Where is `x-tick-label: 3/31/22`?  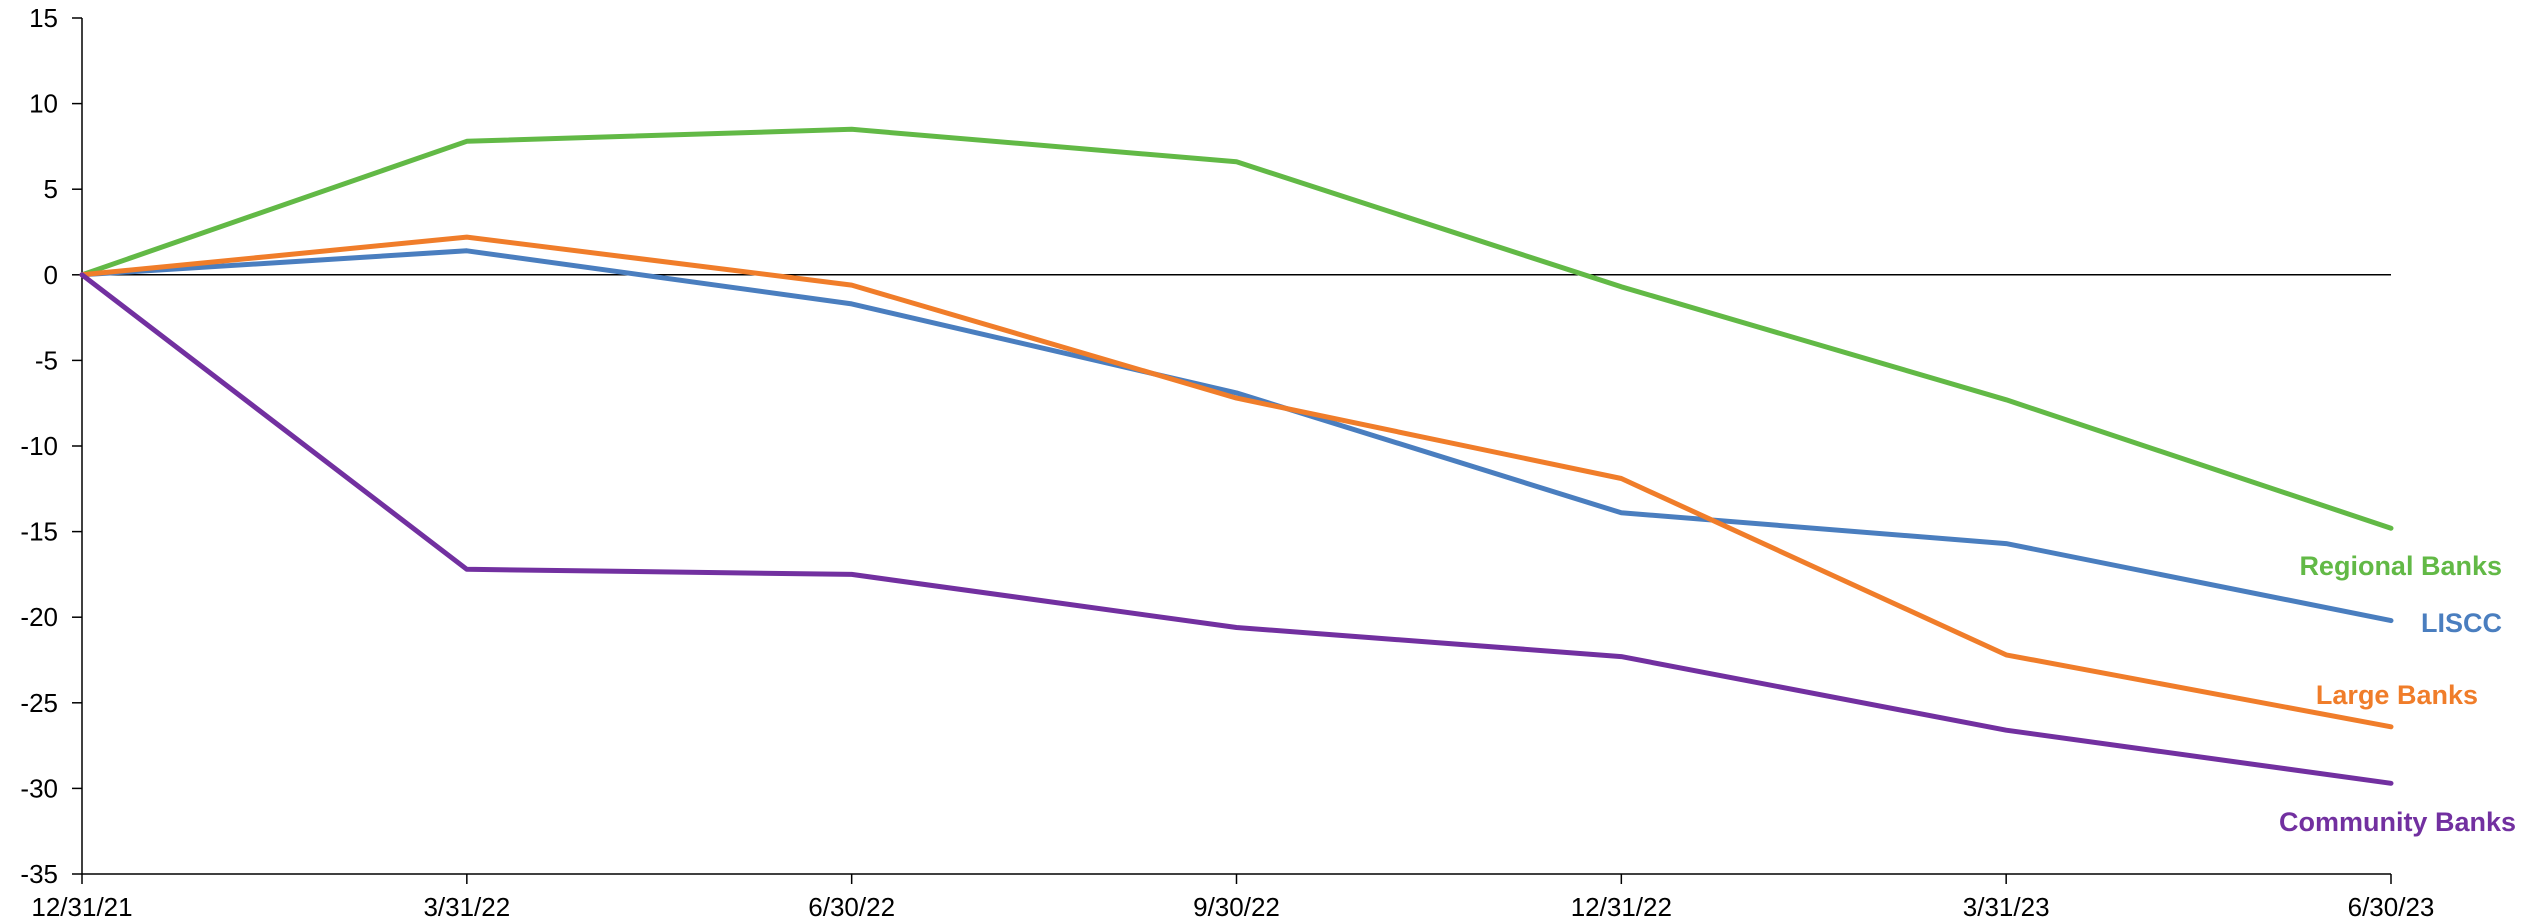
x-tick-label: 3/31/22 is located at coordinates (466, 907).